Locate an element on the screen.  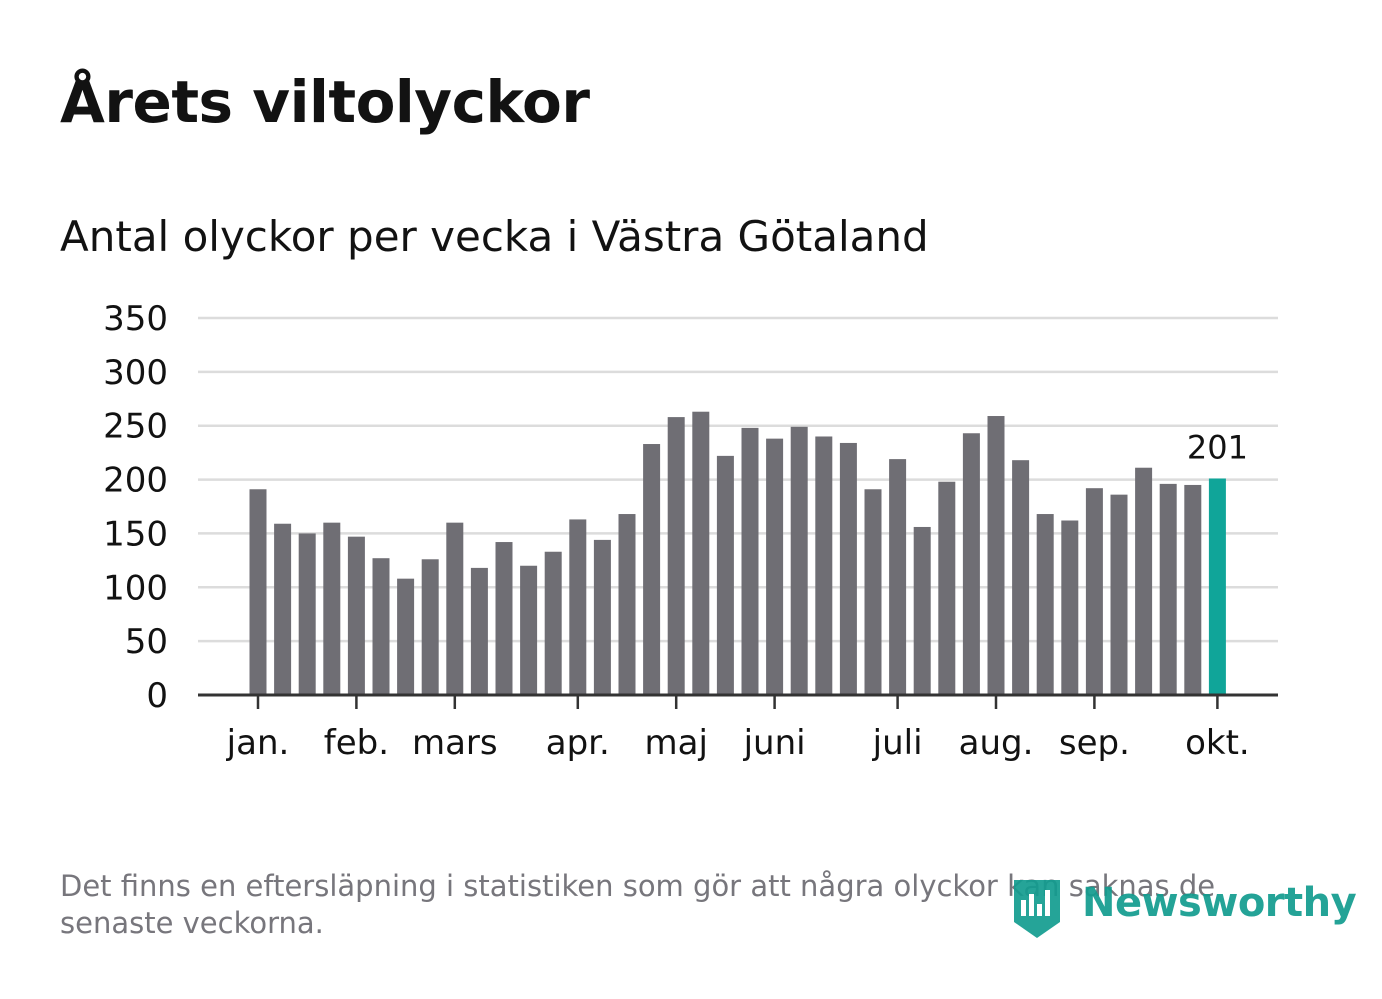
newsworthy-bar-chart-icon is located at coordinates (1037, 909).